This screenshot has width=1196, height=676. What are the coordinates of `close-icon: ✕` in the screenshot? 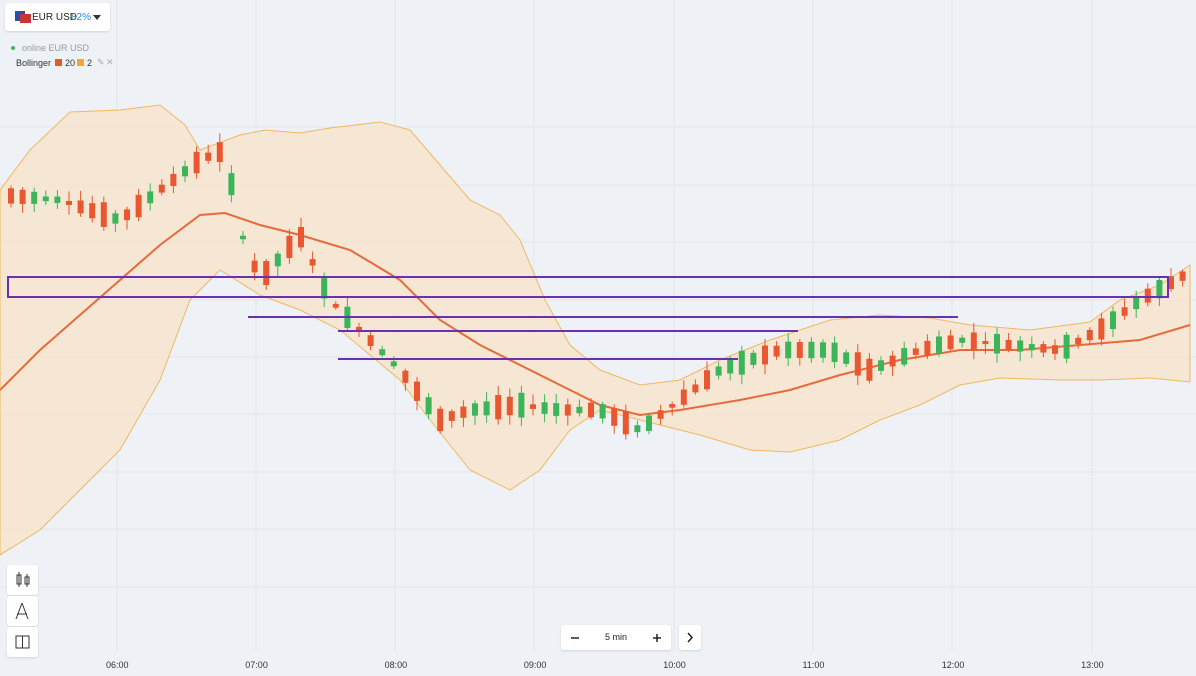 It's located at (110, 62).